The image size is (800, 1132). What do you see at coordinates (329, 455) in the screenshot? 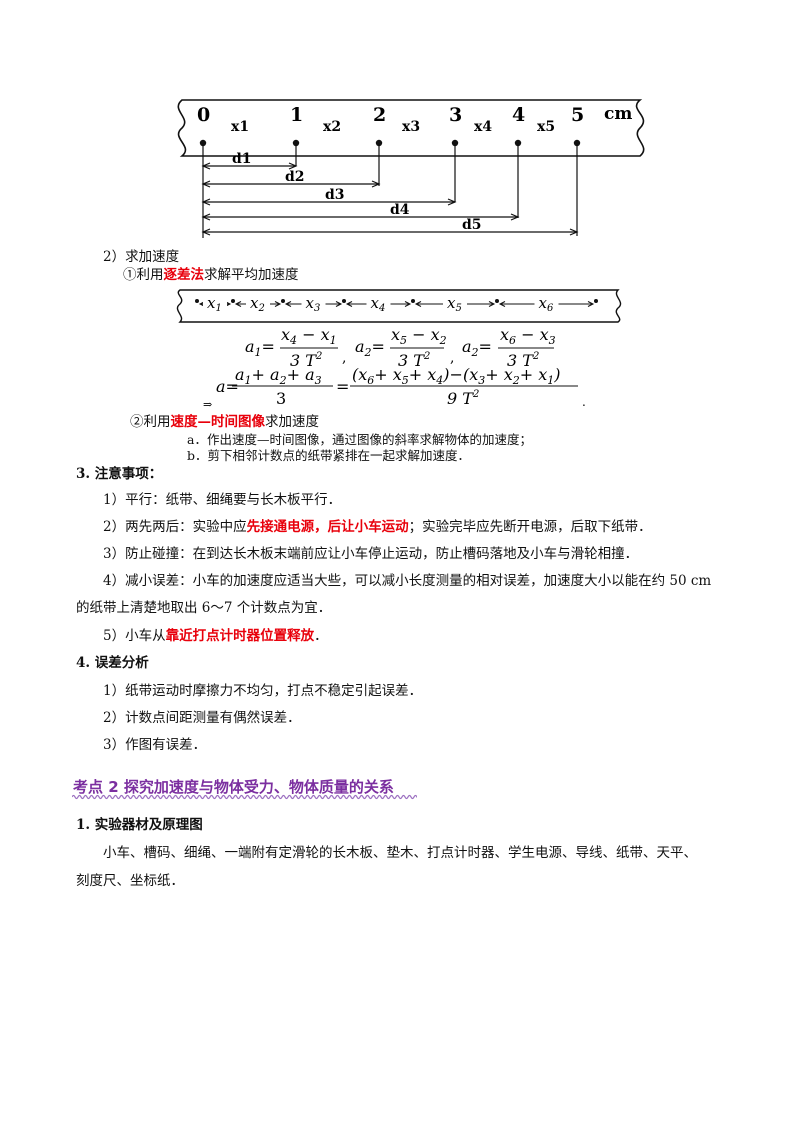
I see `method-2-sub-b: b．剪下相邻计数点的纸带紧排在一起求解加速度．` at bounding box center [329, 455].